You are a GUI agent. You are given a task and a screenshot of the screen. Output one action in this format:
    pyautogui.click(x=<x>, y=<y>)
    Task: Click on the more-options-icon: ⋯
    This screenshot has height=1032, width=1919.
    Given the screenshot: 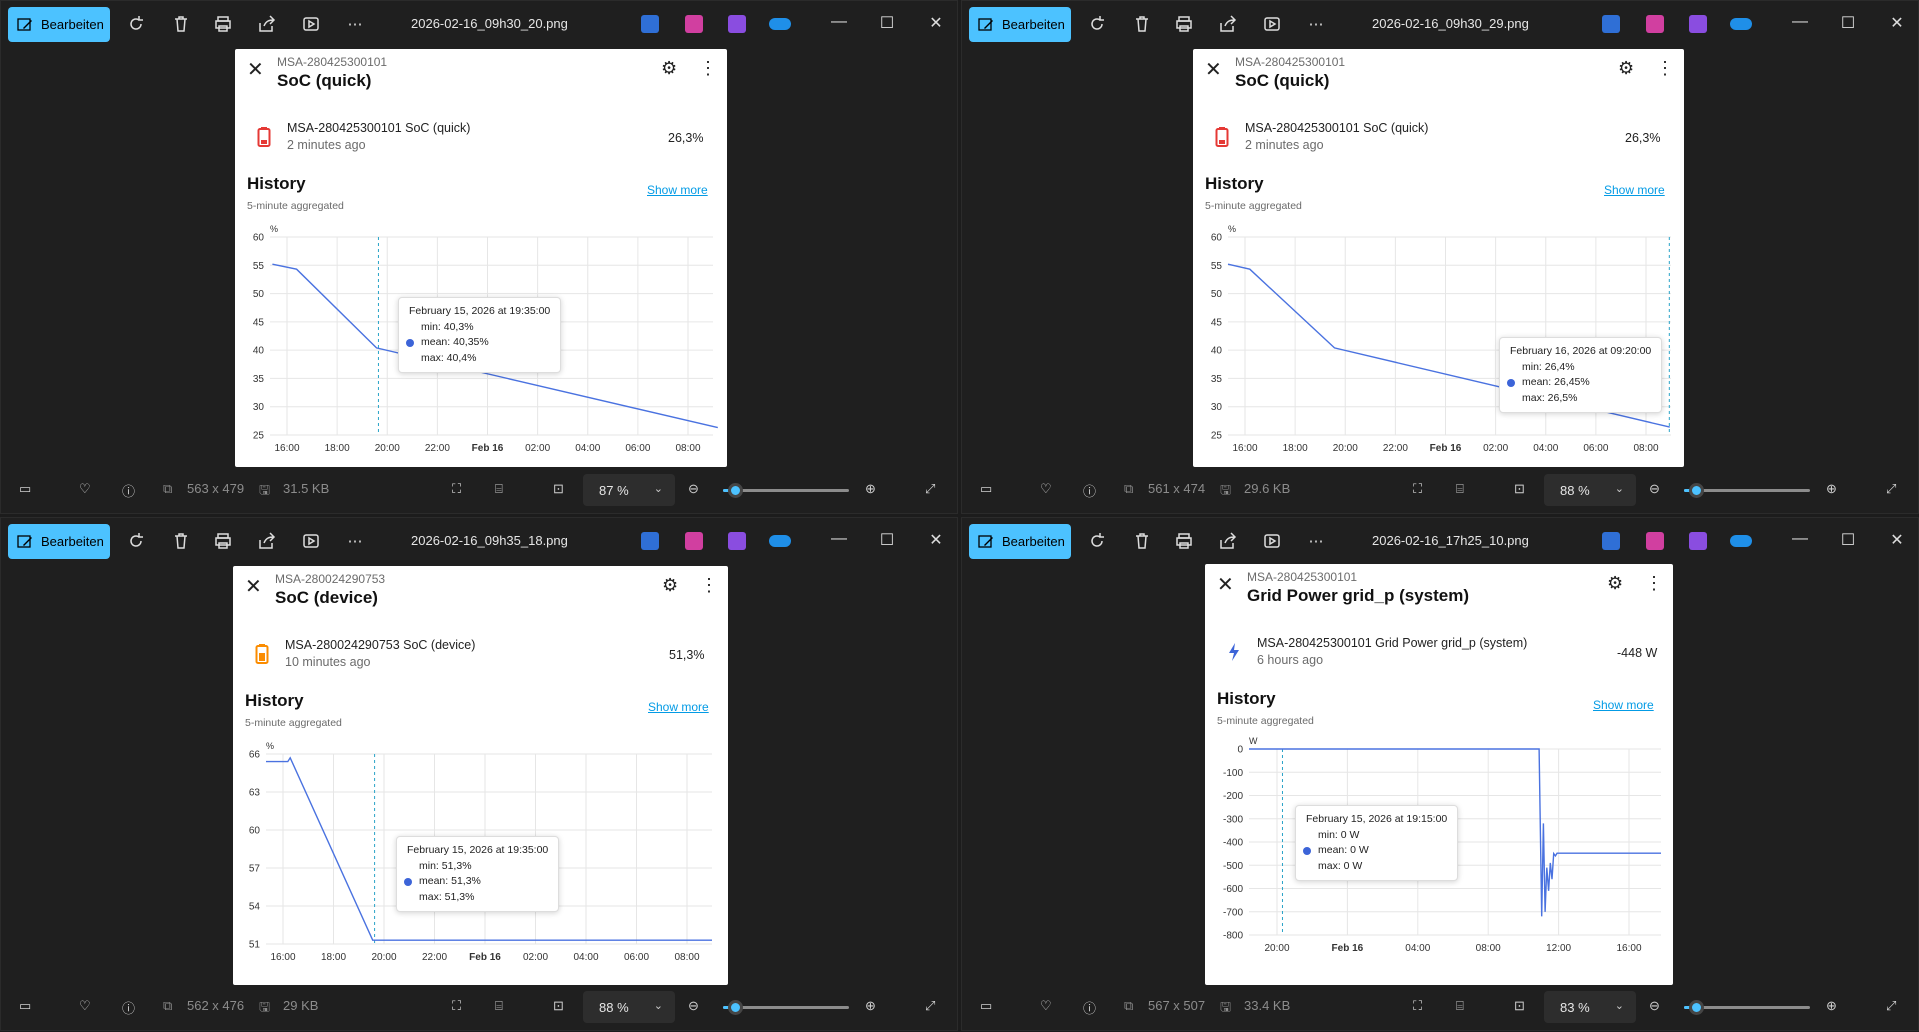 What is the action you would take?
    pyautogui.click(x=355, y=541)
    